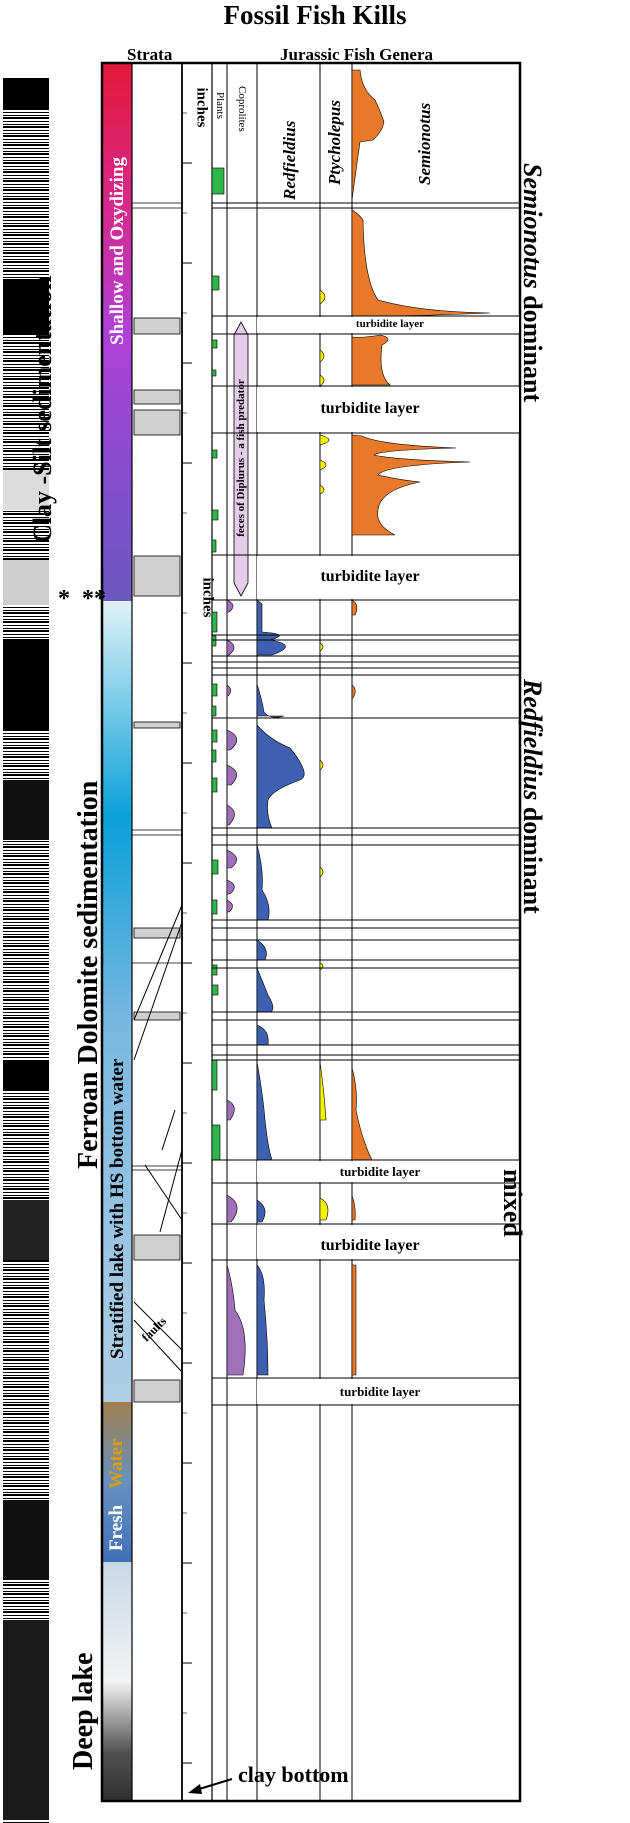  I want to click on chart-title: Fossil Fish Kills, so click(315, 15).